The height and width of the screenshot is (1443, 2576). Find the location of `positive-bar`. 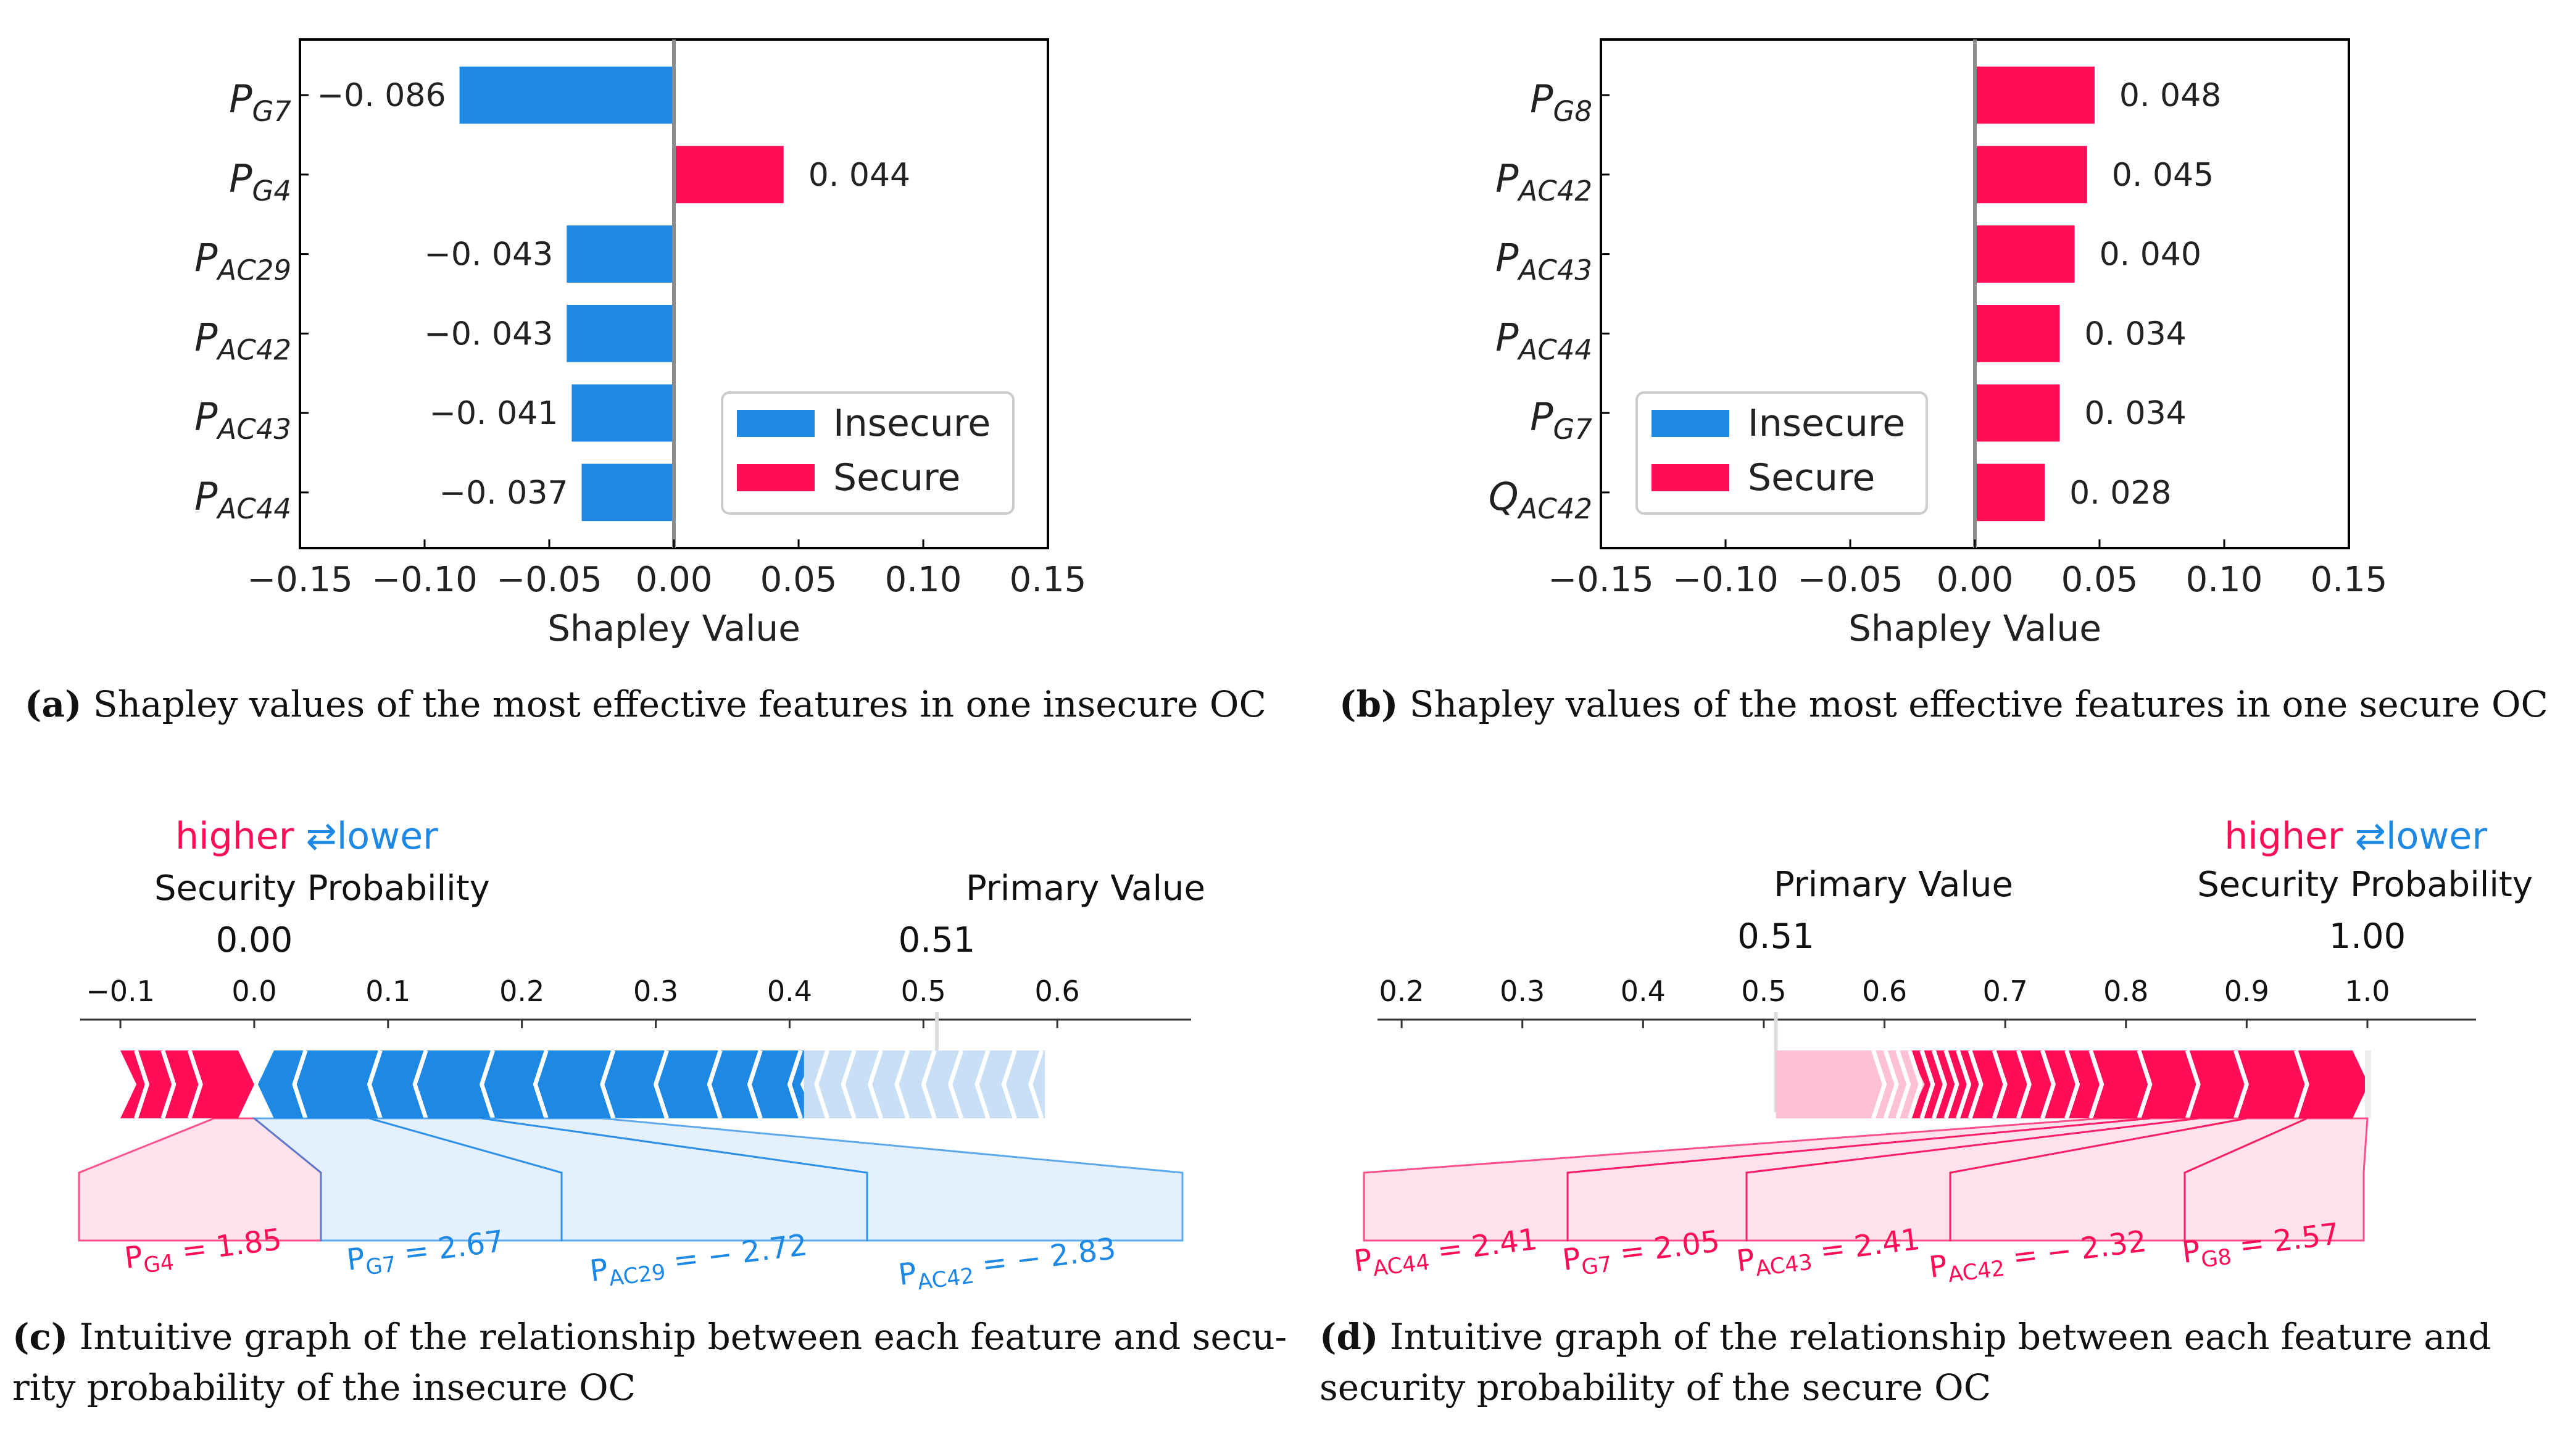

positive-bar is located at coordinates (187, 1084).